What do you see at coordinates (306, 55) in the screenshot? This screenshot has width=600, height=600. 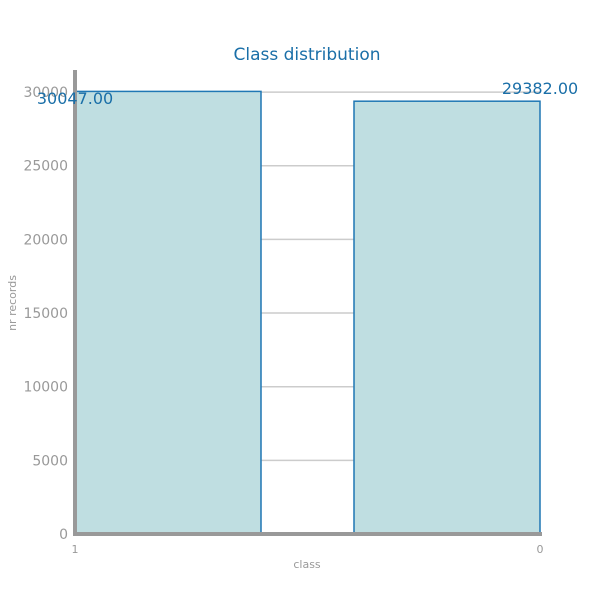 I see `chart-title: Class distribution` at bounding box center [306, 55].